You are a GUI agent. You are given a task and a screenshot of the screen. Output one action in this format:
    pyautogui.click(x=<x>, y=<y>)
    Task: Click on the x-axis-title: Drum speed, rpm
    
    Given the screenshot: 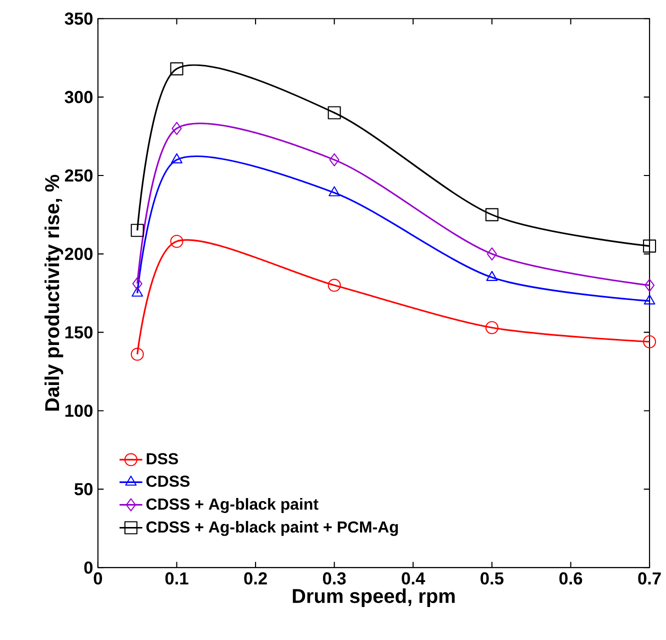 What is the action you would take?
    pyautogui.click(x=373, y=598)
    